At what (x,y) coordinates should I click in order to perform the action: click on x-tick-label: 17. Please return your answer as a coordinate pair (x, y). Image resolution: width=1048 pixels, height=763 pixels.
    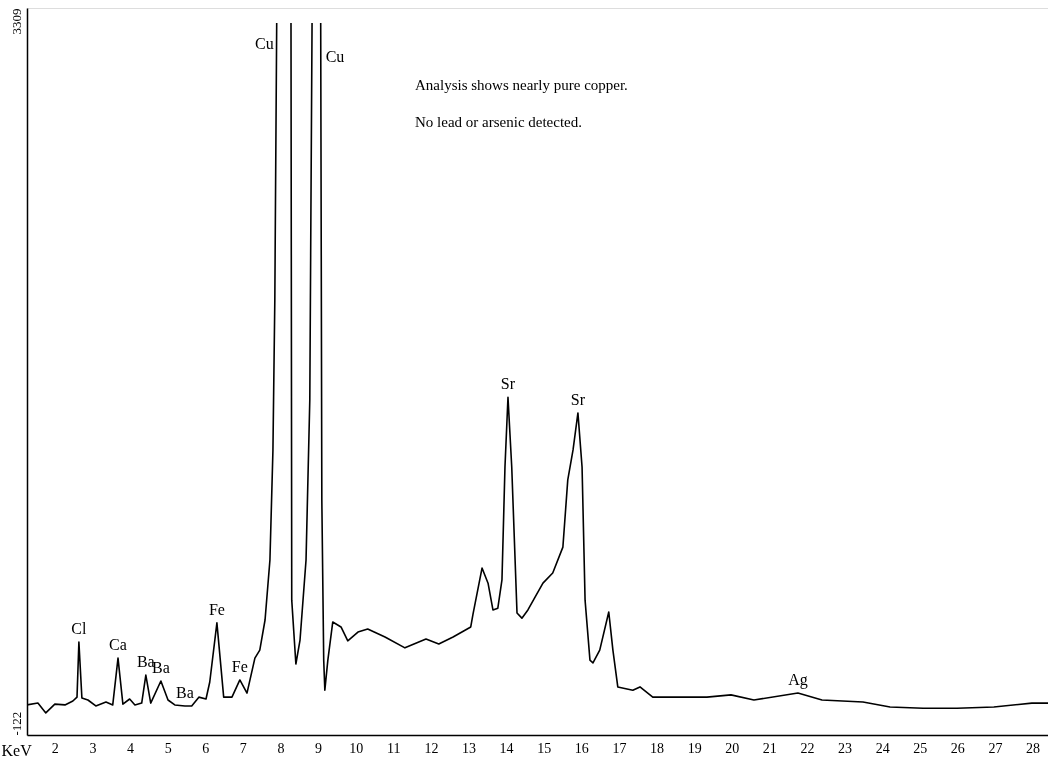
    Looking at the image, I should click on (619, 748).